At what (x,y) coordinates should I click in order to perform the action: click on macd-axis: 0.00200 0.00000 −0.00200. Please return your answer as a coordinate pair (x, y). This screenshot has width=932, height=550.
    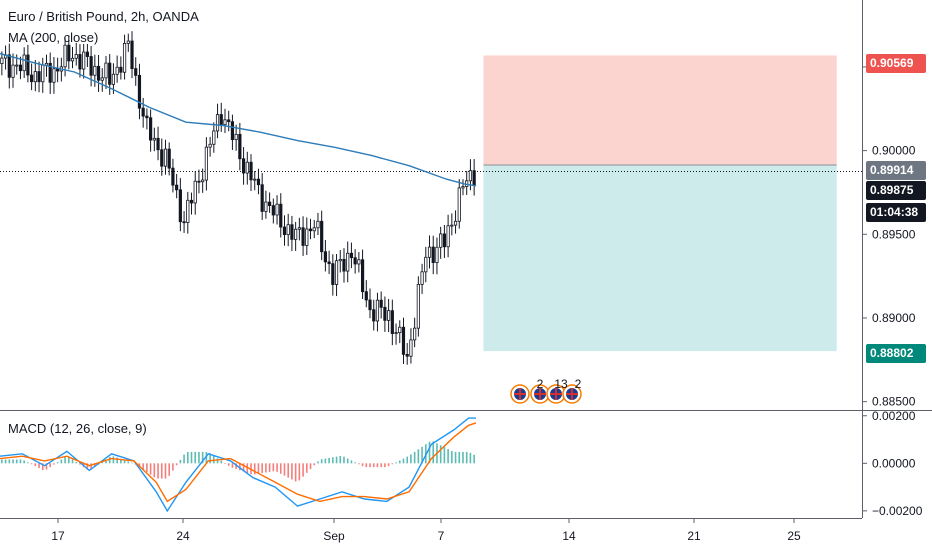
    Looking at the image, I should click on (892, 463).